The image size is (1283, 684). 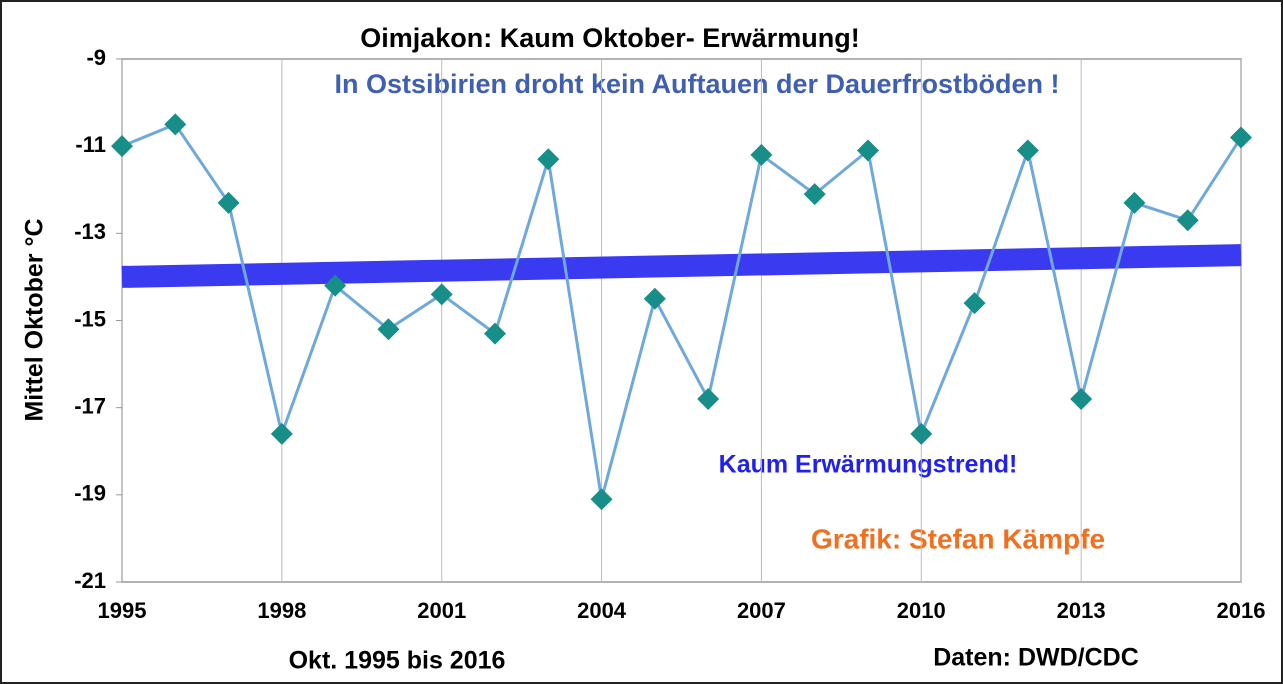 What do you see at coordinates (35, 319) in the screenshot?
I see `y-axis-label: Mittel Oktober °C` at bounding box center [35, 319].